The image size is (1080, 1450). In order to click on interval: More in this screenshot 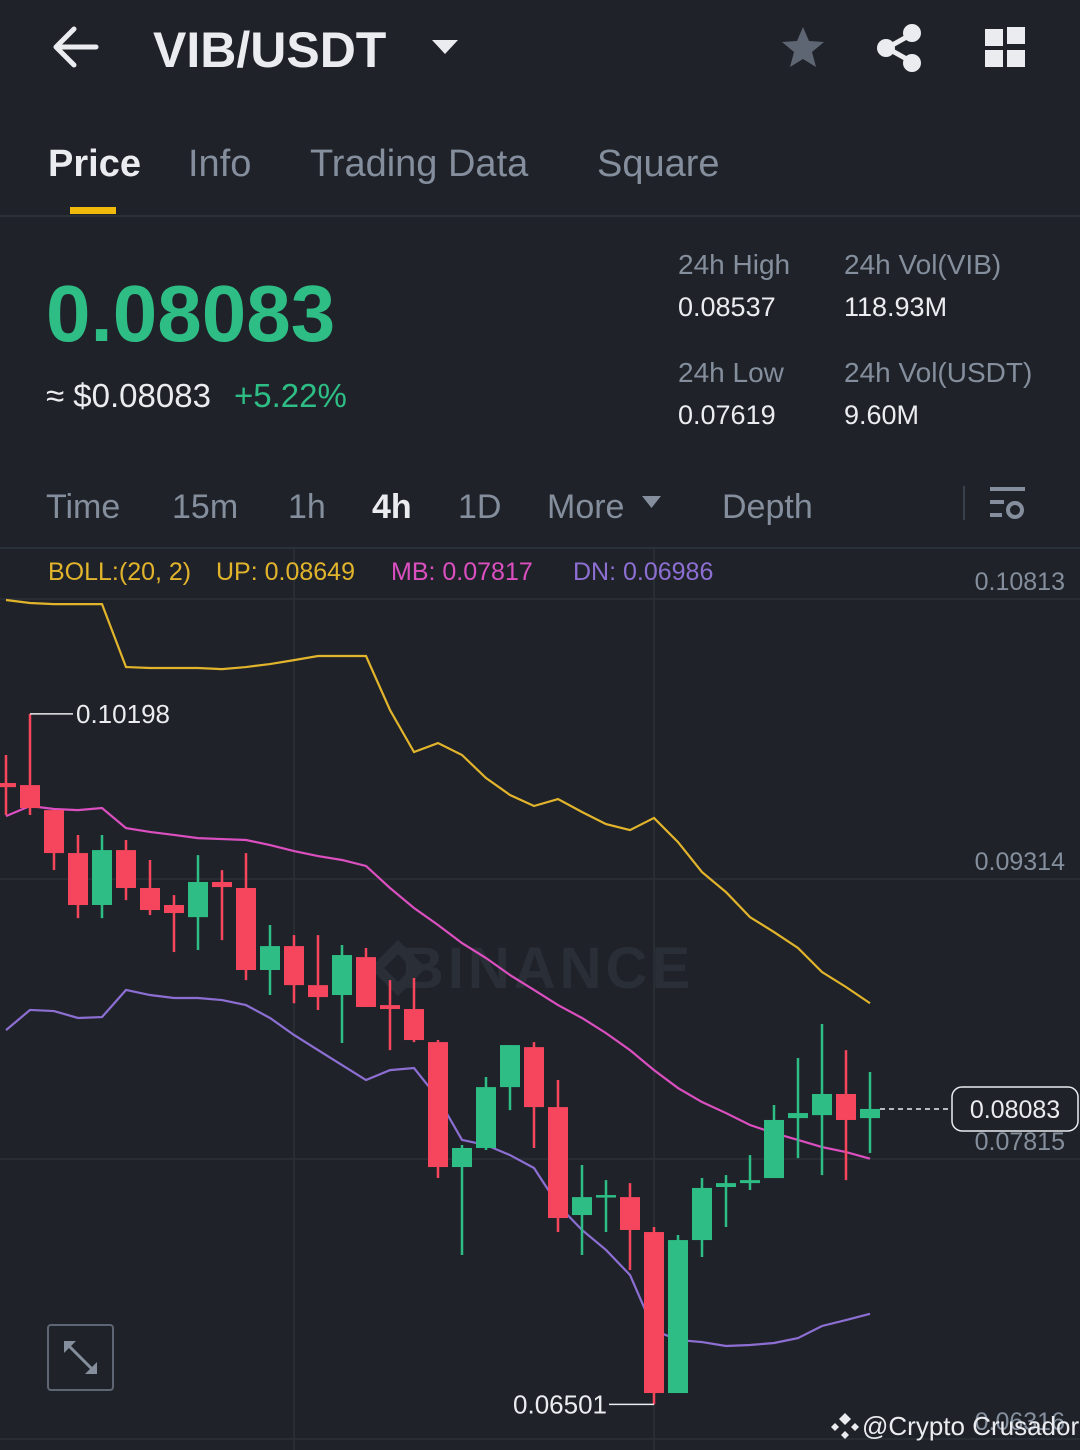, I will do `click(585, 507)`.